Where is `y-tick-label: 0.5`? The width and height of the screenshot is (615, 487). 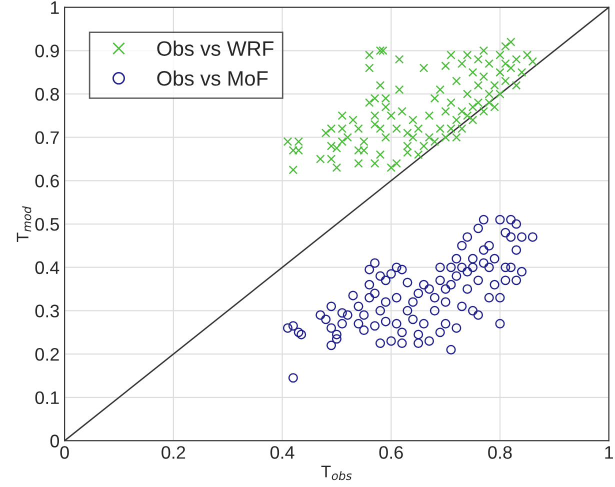 y-tick-label: 0.5 is located at coordinates (47, 224).